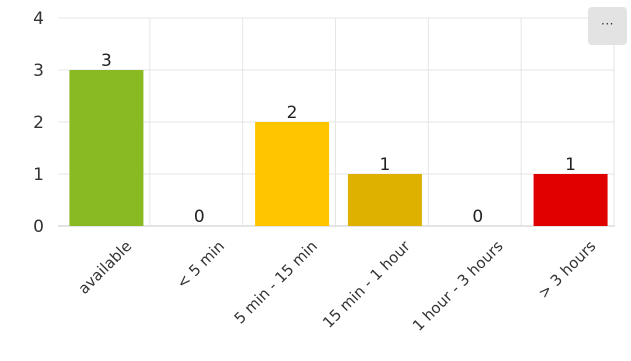 The width and height of the screenshot is (631, 361). Describe the element at coordinates (200, 264) in the screenshot. I see `x-tick-label: < 5 min` at that location.